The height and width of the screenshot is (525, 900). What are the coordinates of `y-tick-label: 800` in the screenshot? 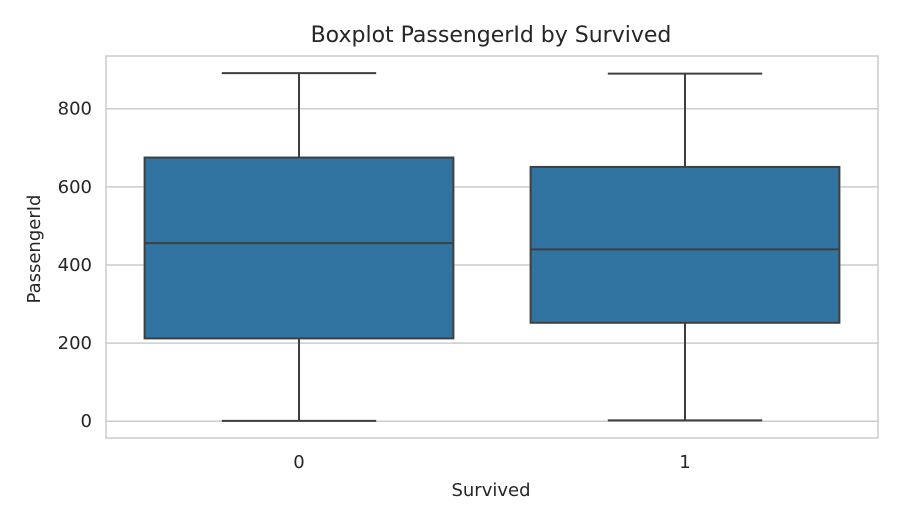 It's located at (75, 109).